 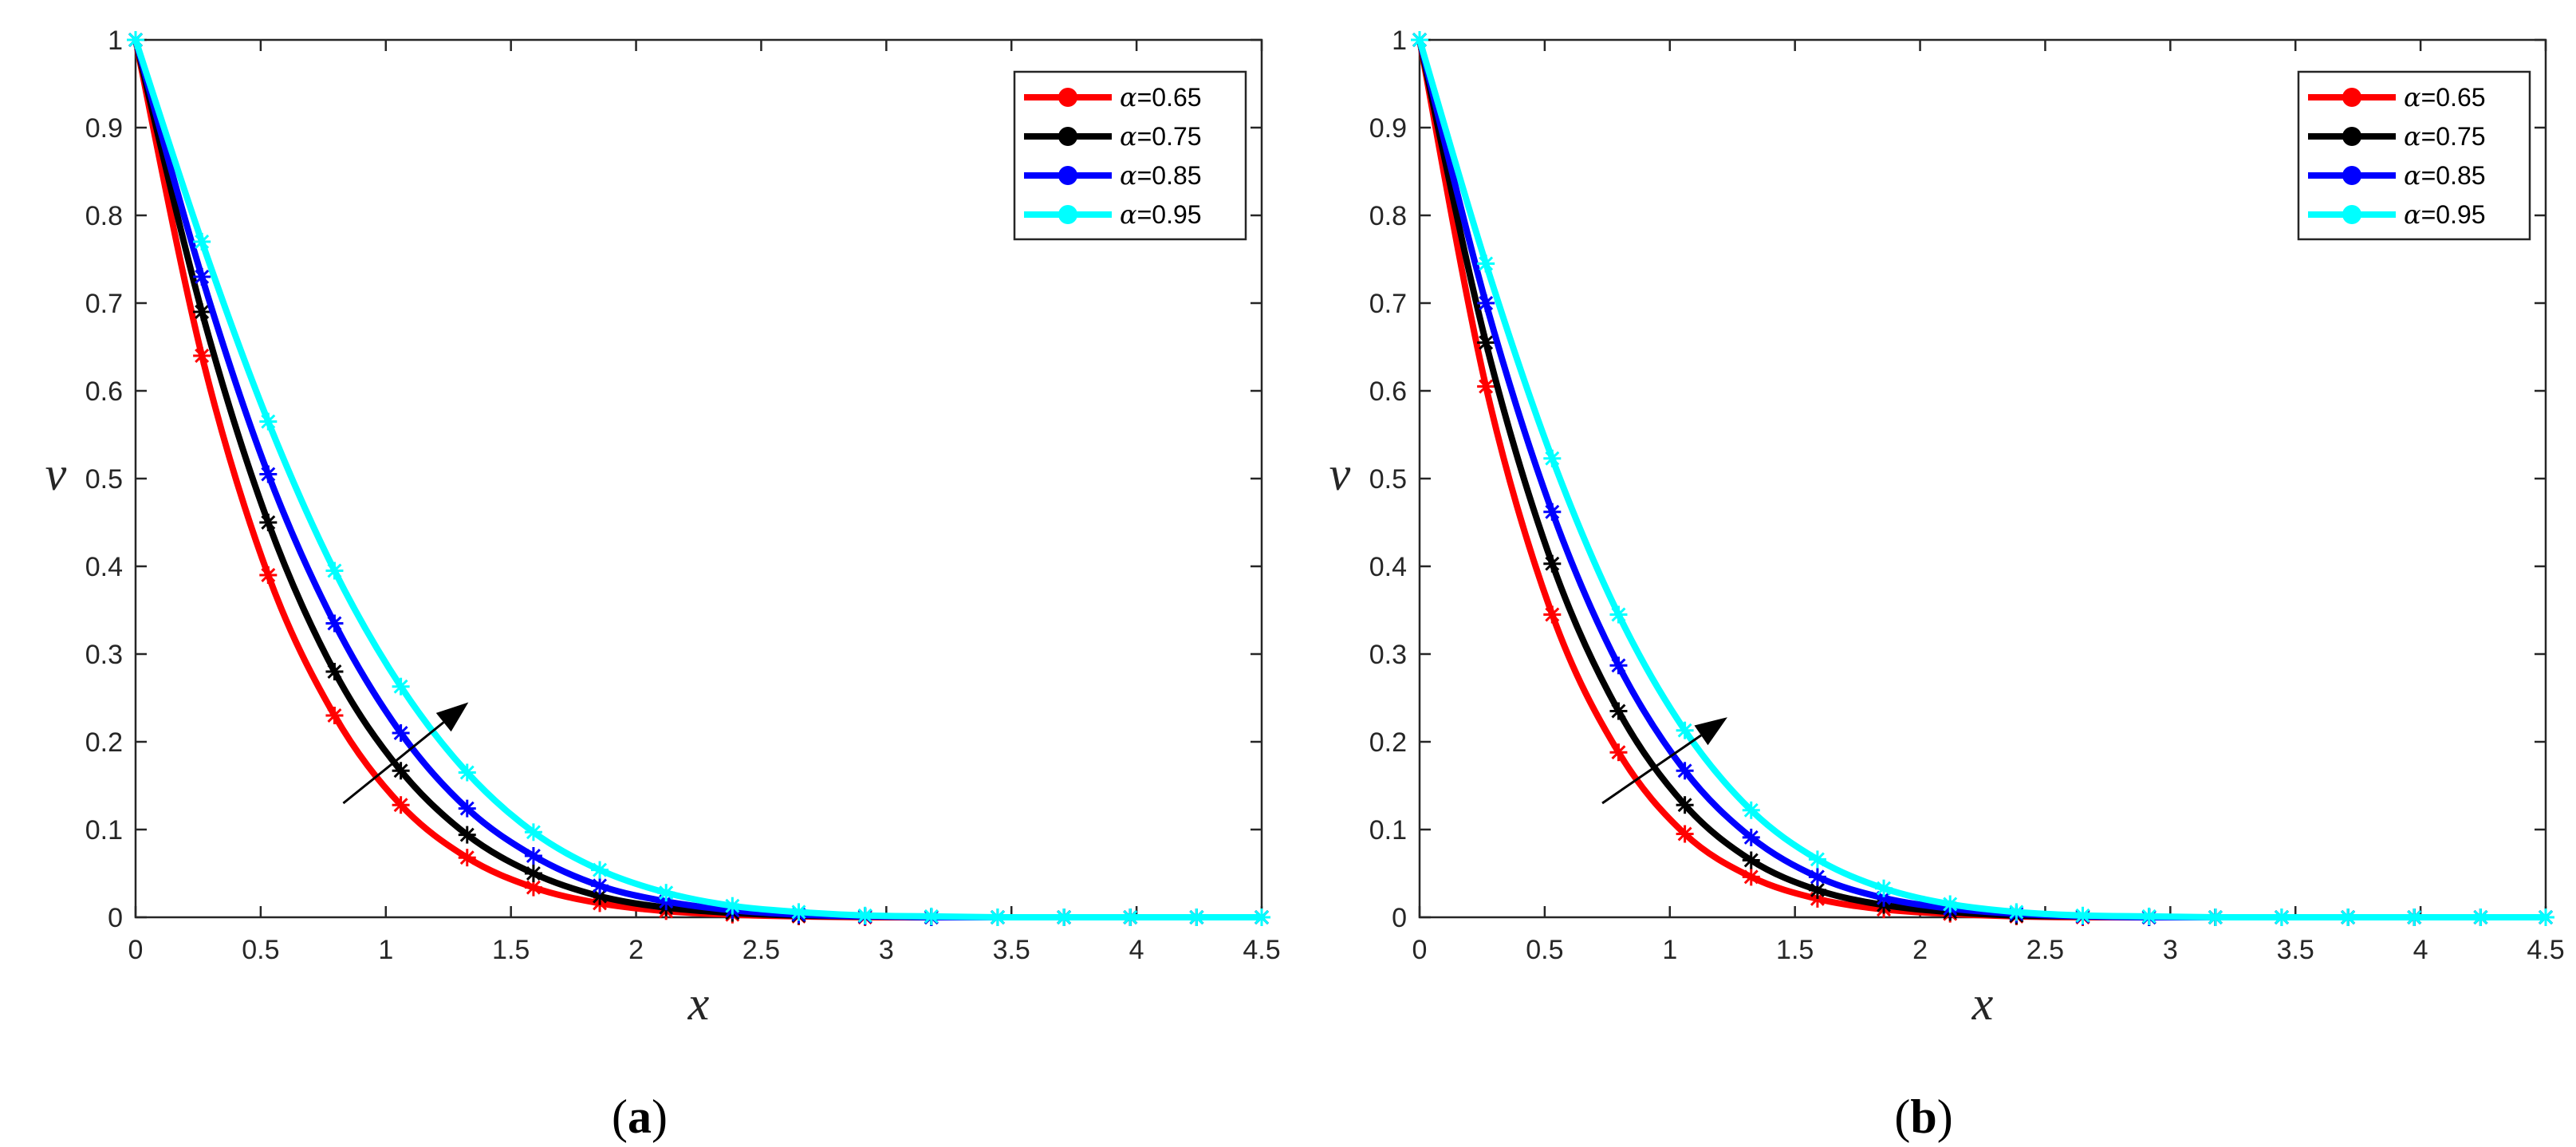 What do you see at coordinates (115, 41) in the screenshot?
I see `chart-a-y-tick-label: 1` at bounding box center [115, 41].